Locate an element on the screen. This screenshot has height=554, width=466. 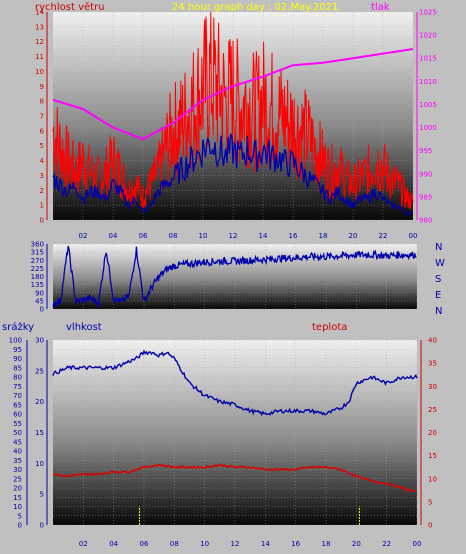
compass-label-s: S is located at coordinates (438, 279).